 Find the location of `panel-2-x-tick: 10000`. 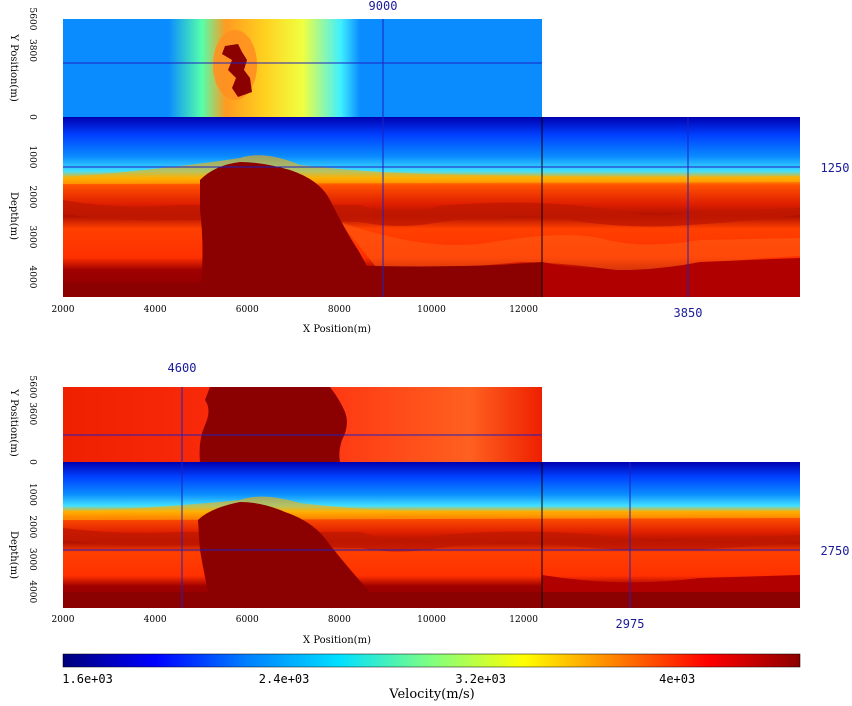

panel-2-x-tick: 10000 is located at coordinates (431, 620).